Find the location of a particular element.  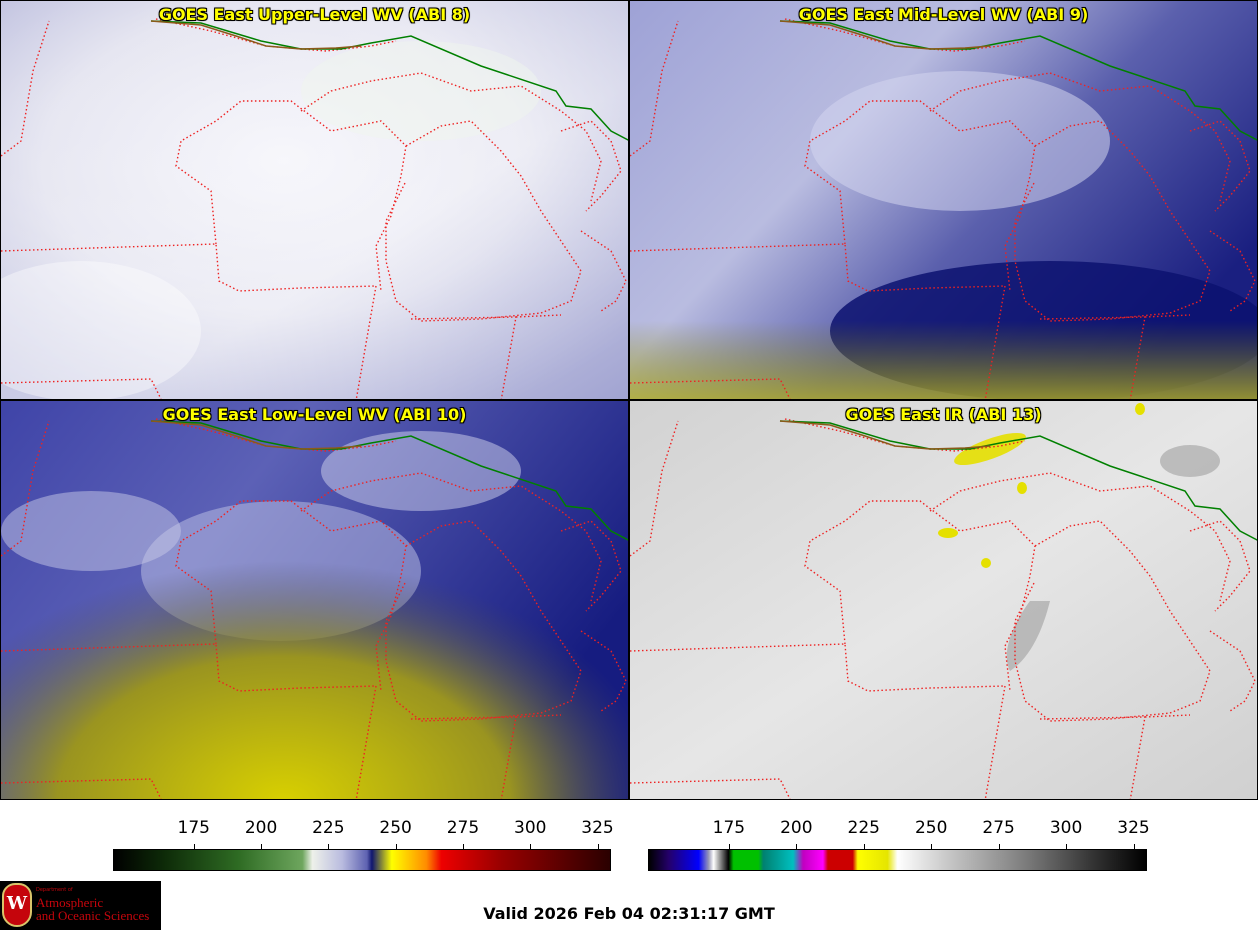

panel-title: GOES East Low-Level WV (ABI 10) is located at coordinates (314, 414).